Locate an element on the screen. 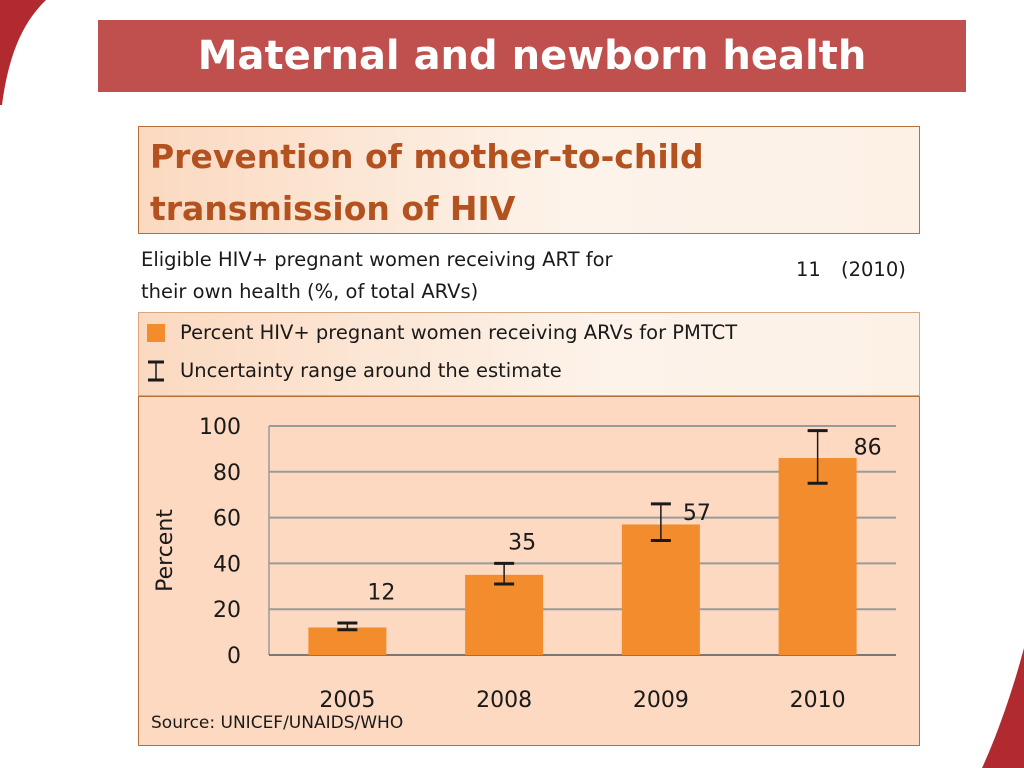  y-tick-label: 40 is located at coordinates (227, 564).